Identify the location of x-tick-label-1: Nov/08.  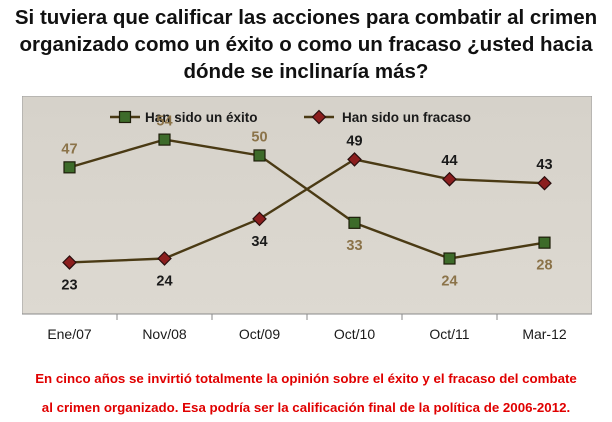
(164, 334).